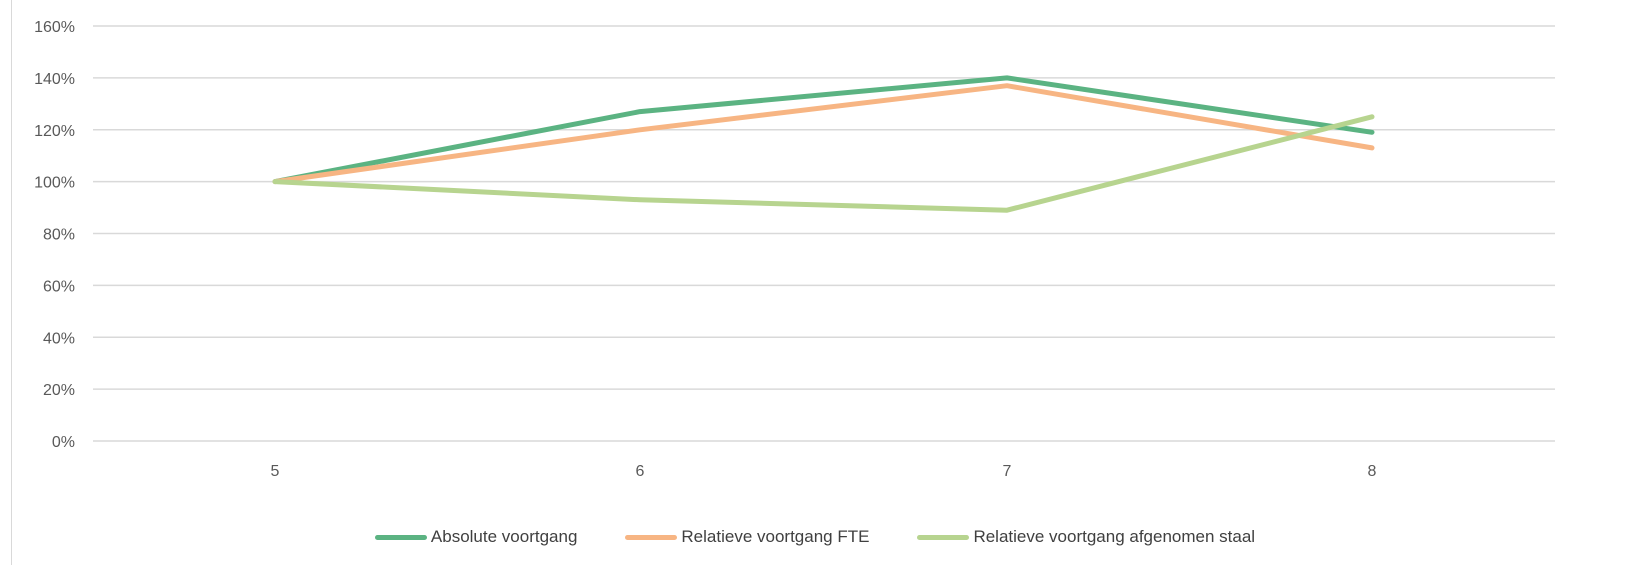  What do you see at coordinates (54, 79) in the screenshot?
I see `y-tick-label: 140%` at bounding box center [54, 79].